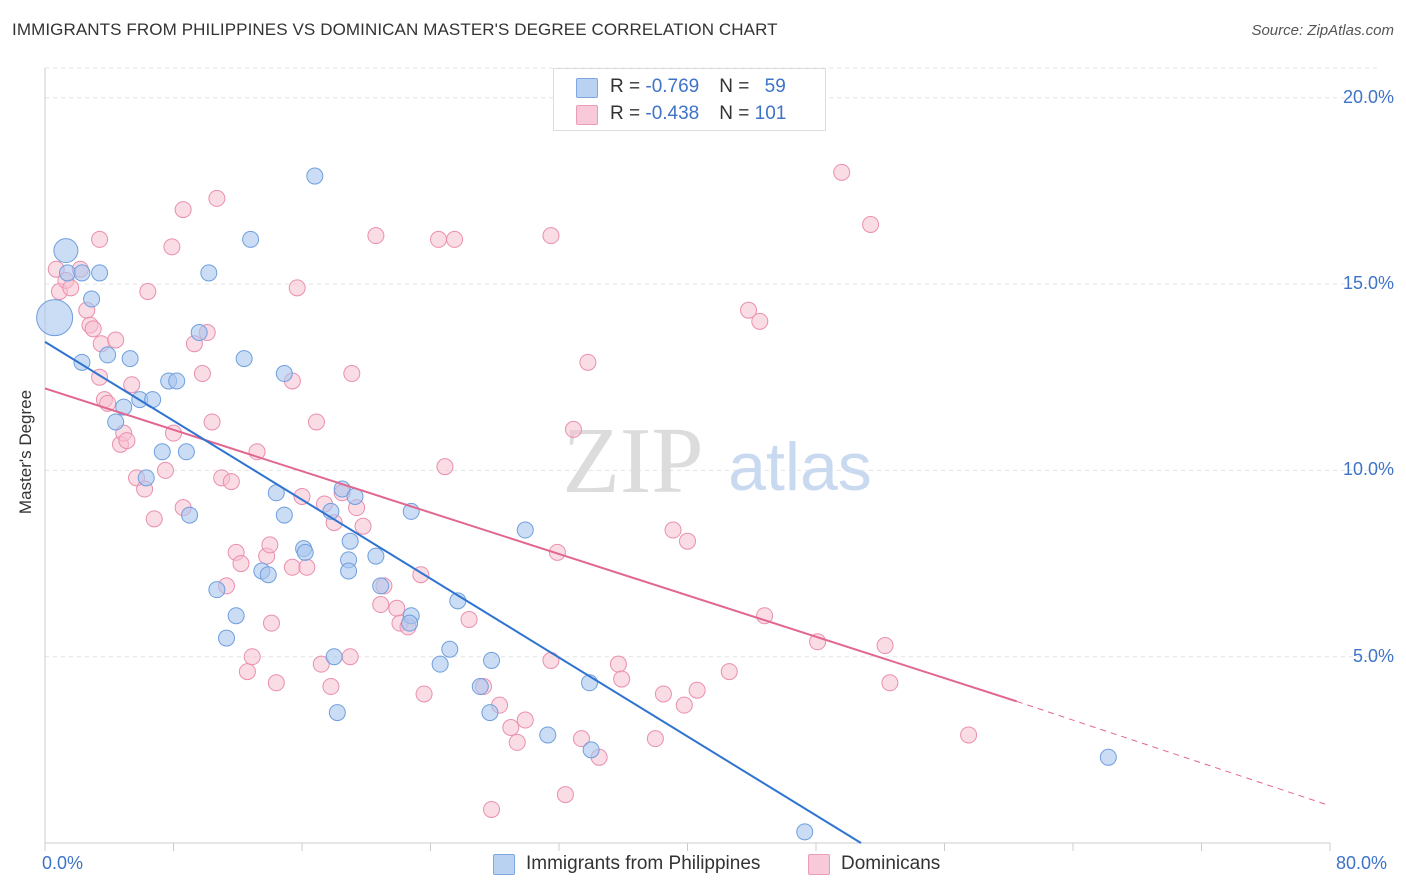  Describe the element at coordinates (643, 863) in the screenshot. I see `legend-label-philippines: Immigrants from Philippines` at that location.